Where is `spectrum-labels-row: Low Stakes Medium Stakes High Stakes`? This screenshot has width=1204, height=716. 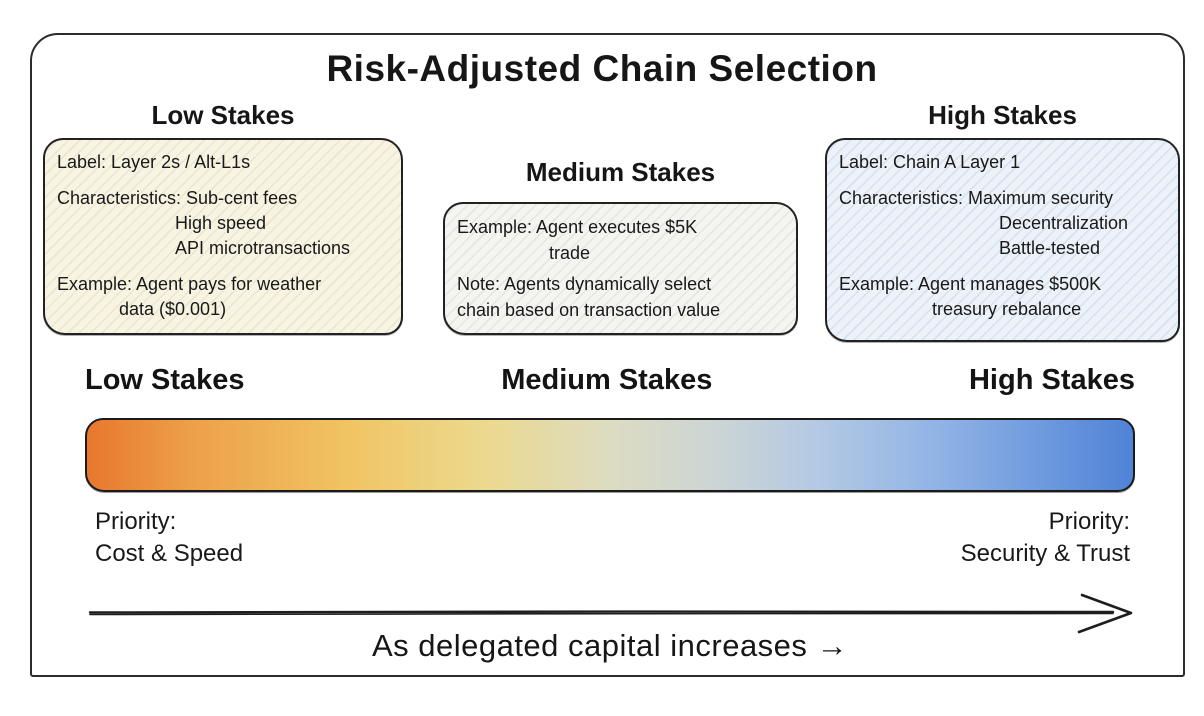 spectrum-labels-row: Low Stakes Medium Stakes High Stakes is located at coordinates (610, 380).